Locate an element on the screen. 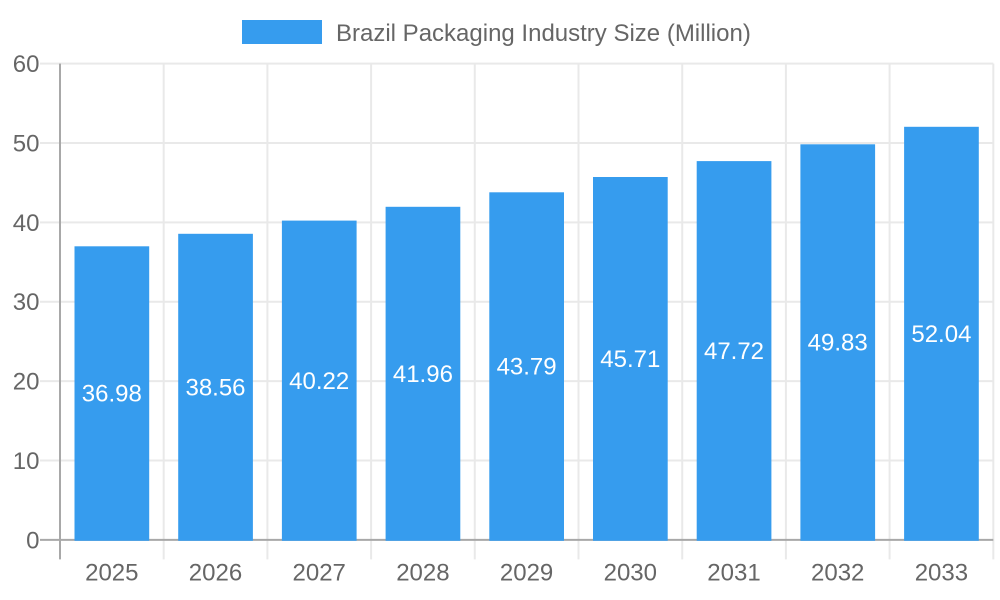 The width and height of the screenshot is (1000, 600). svg-text: 30 is located at coordinates (26, 302).